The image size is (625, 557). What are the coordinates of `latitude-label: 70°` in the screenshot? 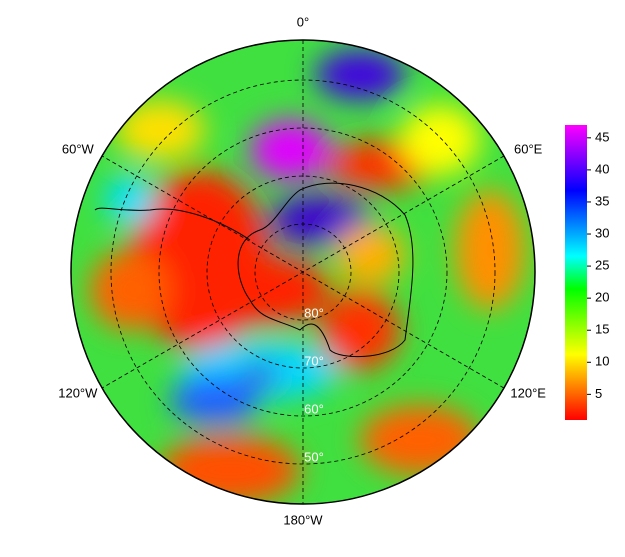 It's located at (314, 360).